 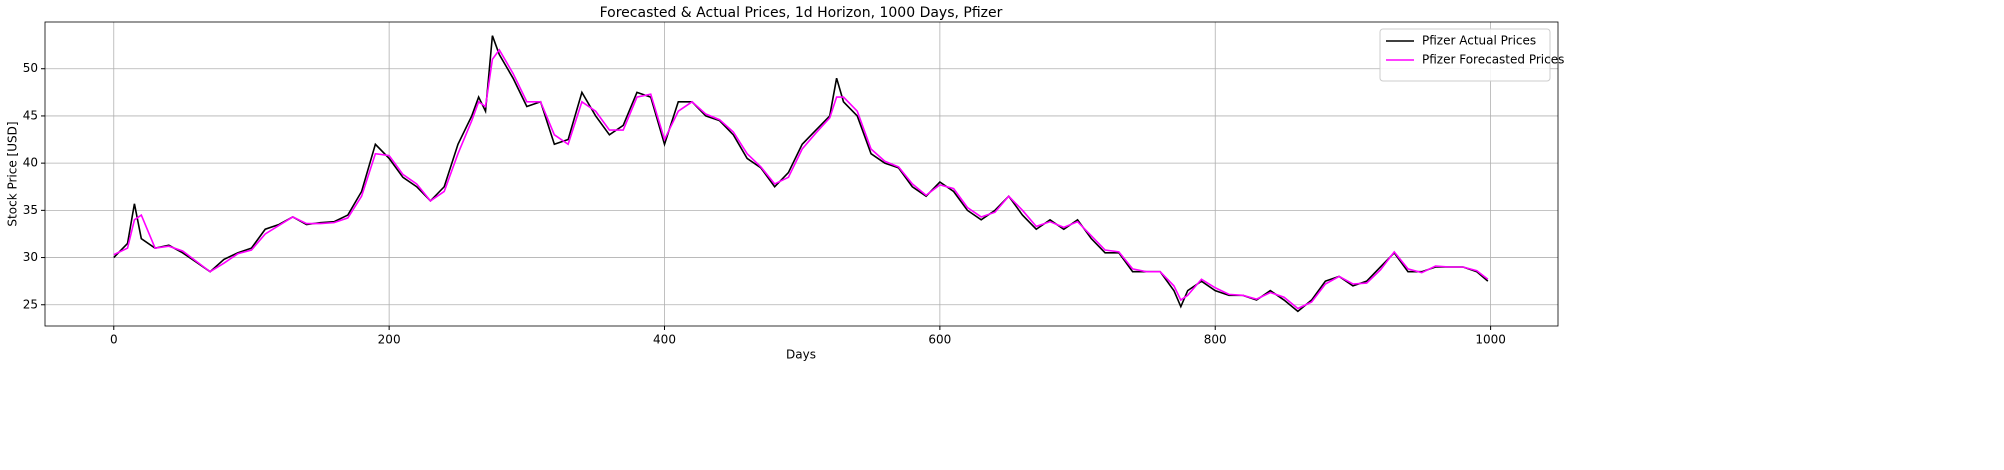 What do you see at coordinates (114, 340) in the screenshot?
I see `x-tick-label: 0` at bounding box center [114, 340].